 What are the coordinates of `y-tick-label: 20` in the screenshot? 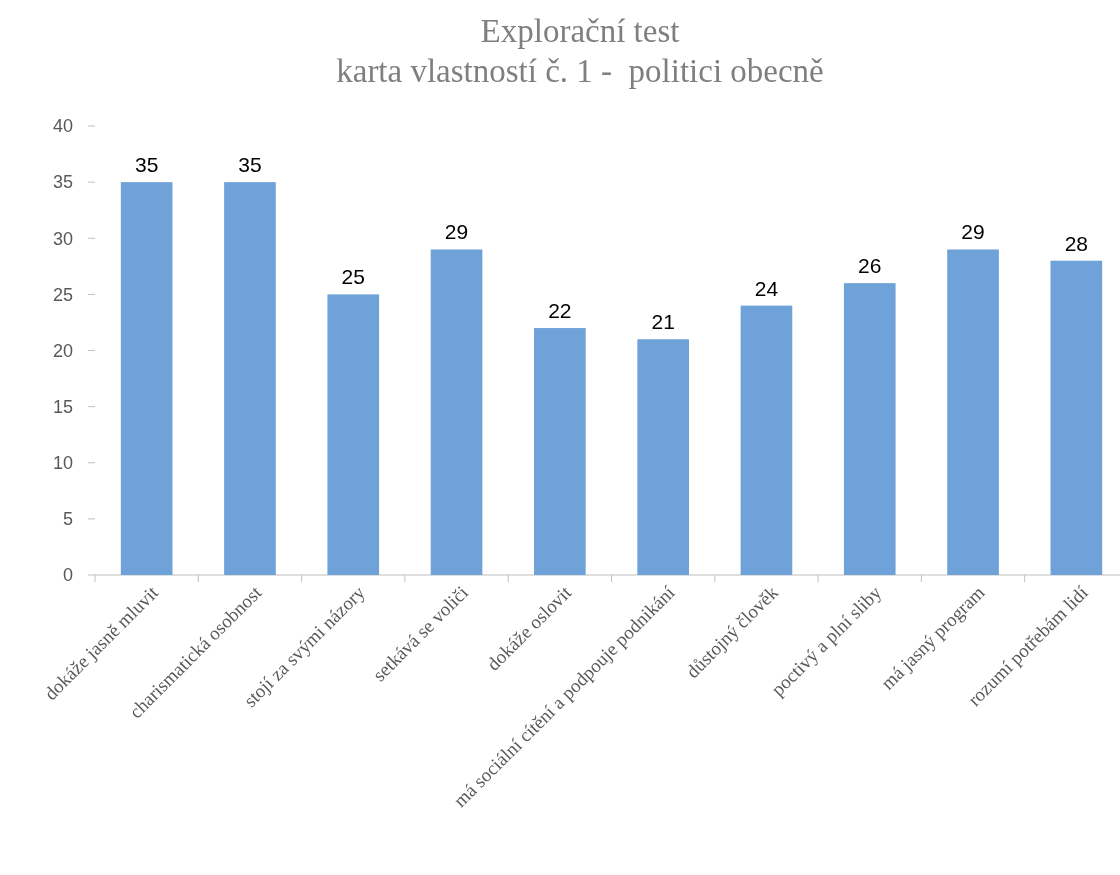 It's located at (62, 350).